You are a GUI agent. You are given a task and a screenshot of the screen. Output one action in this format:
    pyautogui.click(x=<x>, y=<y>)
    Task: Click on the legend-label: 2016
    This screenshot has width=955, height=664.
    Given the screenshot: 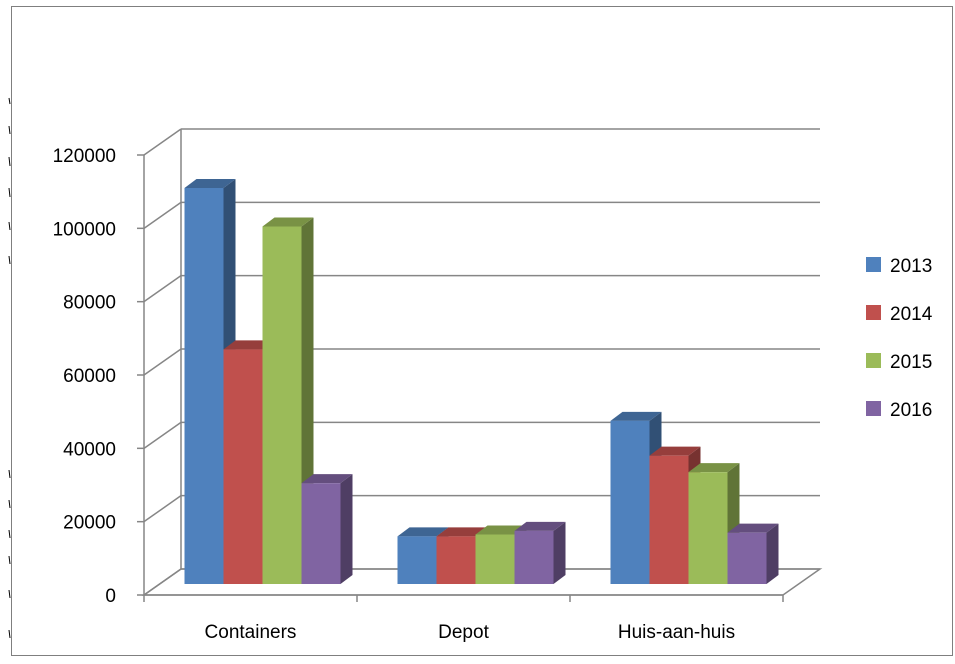 What is the action you would take?
    pyautogui.click(x=911, y=410)
    